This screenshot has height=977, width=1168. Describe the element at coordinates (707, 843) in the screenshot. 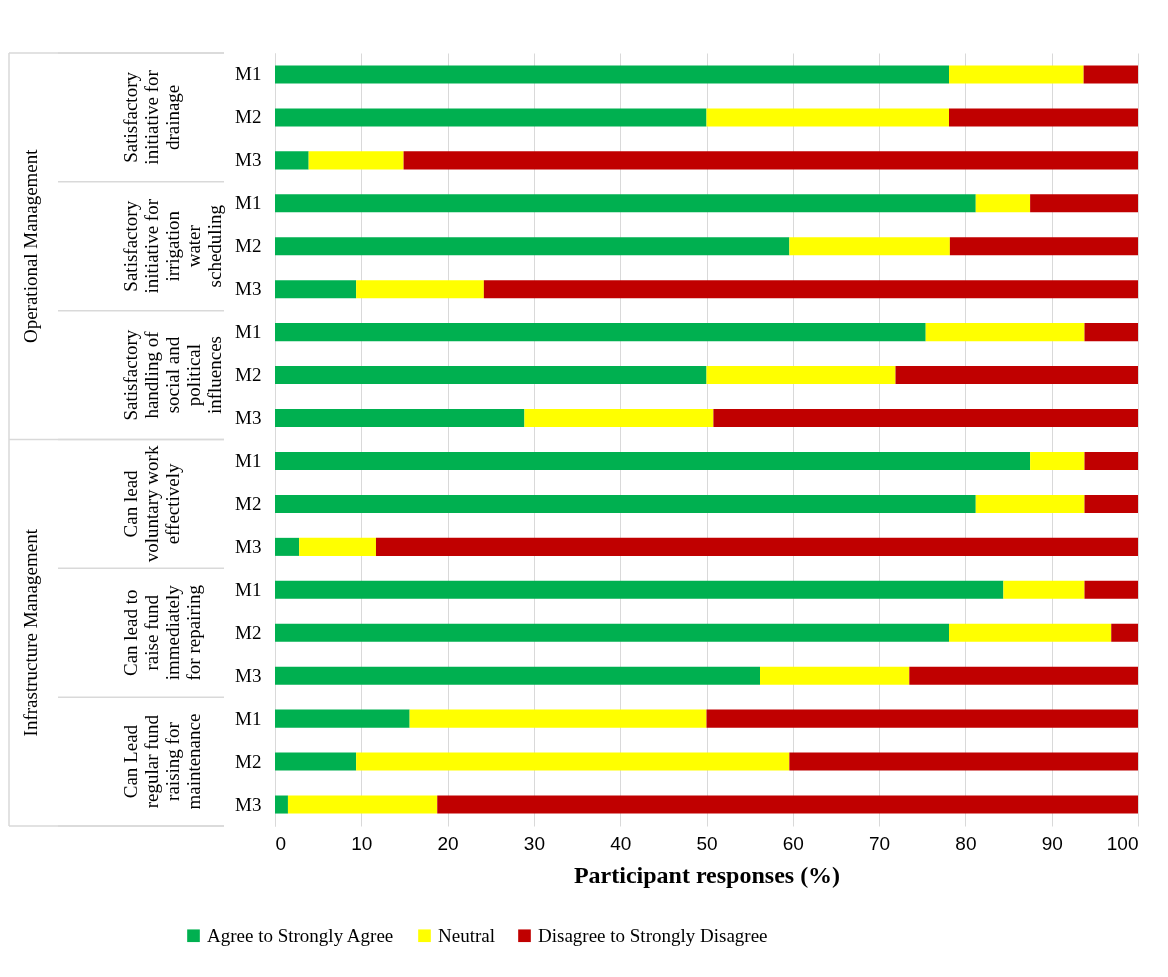

I see `x-tick-label: 50` at that location.